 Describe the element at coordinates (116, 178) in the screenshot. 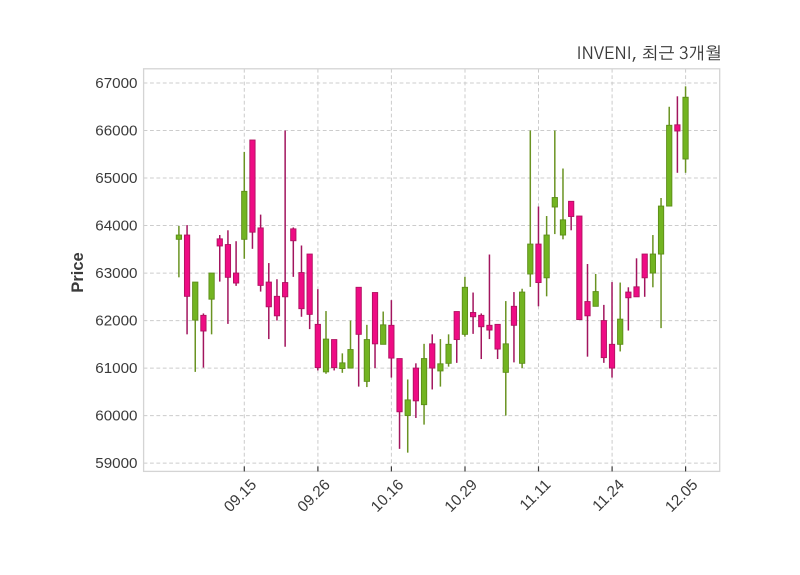

I see `svg-text: 65000` at that location.